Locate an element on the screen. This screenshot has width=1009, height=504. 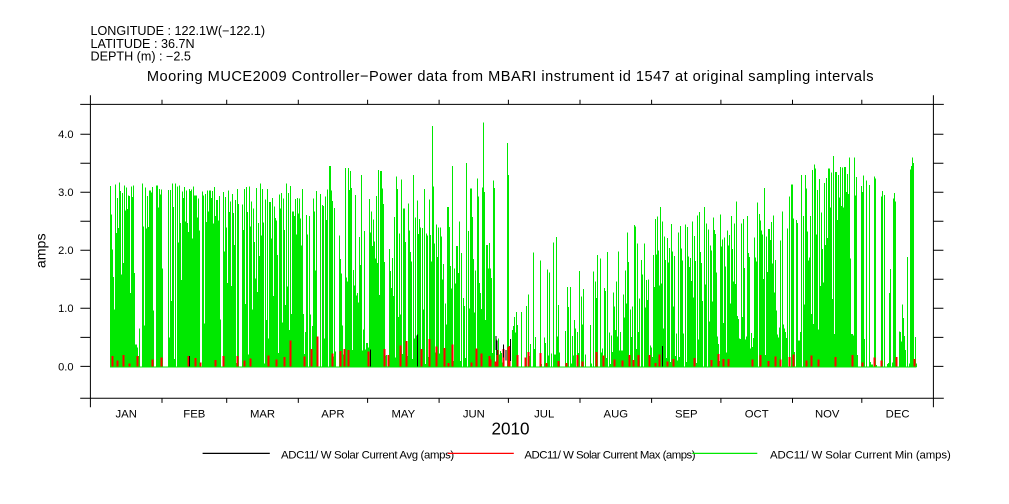
svg-text: amps is located at coordinates (42, 250).